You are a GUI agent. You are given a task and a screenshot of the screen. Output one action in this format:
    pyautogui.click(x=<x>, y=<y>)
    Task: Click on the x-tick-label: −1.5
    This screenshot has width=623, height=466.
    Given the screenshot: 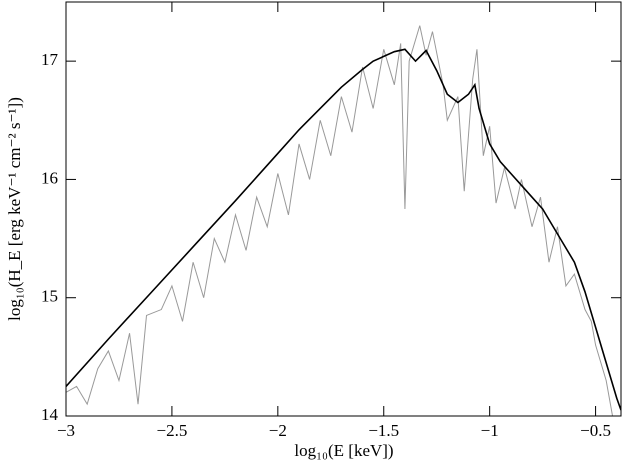 What is the action you would take?
    pyautogui.click(x=383, y=430)
    